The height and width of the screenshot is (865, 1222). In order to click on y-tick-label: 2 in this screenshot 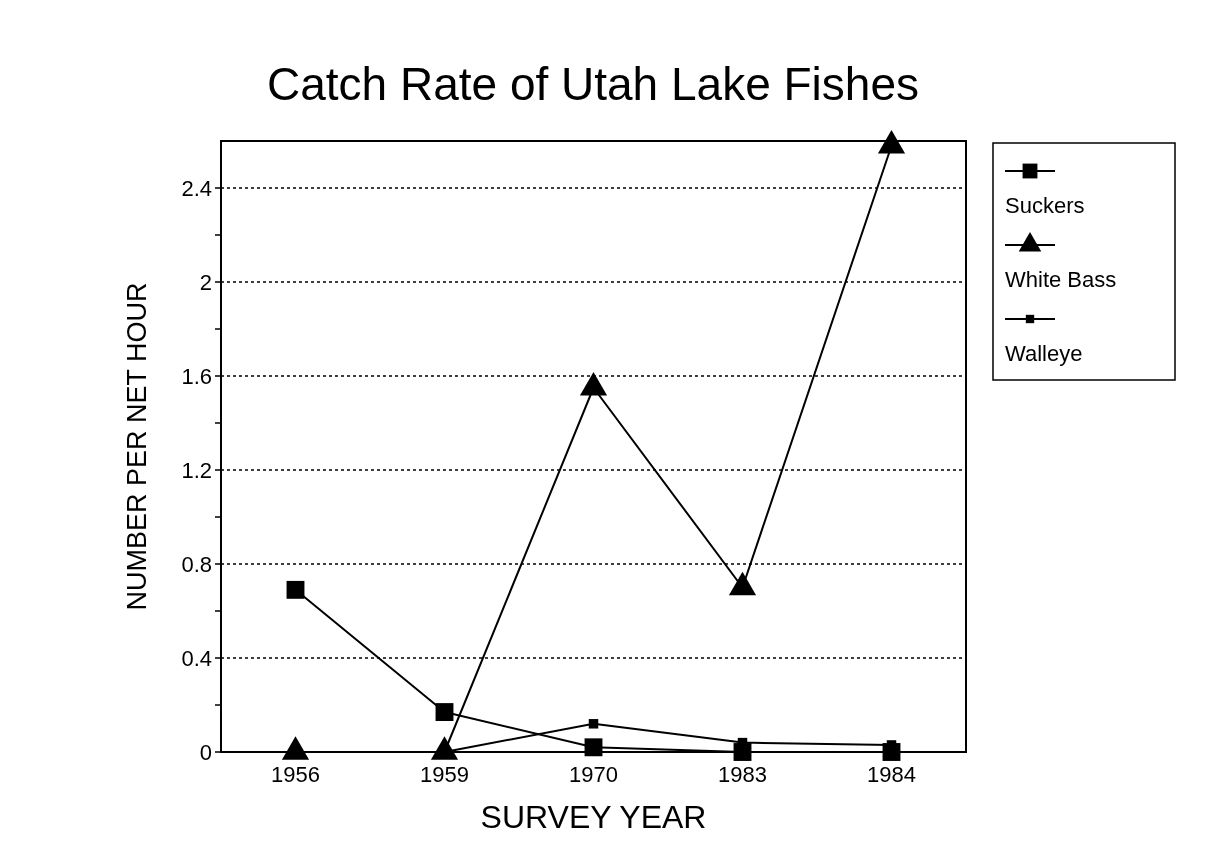, I will do `click(205, 282)`.